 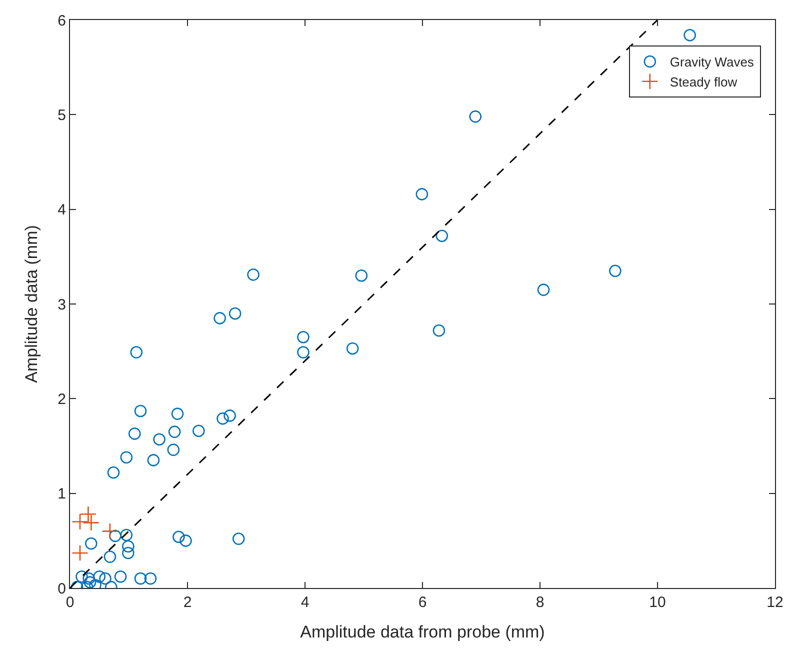 I want to click on y-axis-title: Amplitude data (mm), so click(x=32, y=304).